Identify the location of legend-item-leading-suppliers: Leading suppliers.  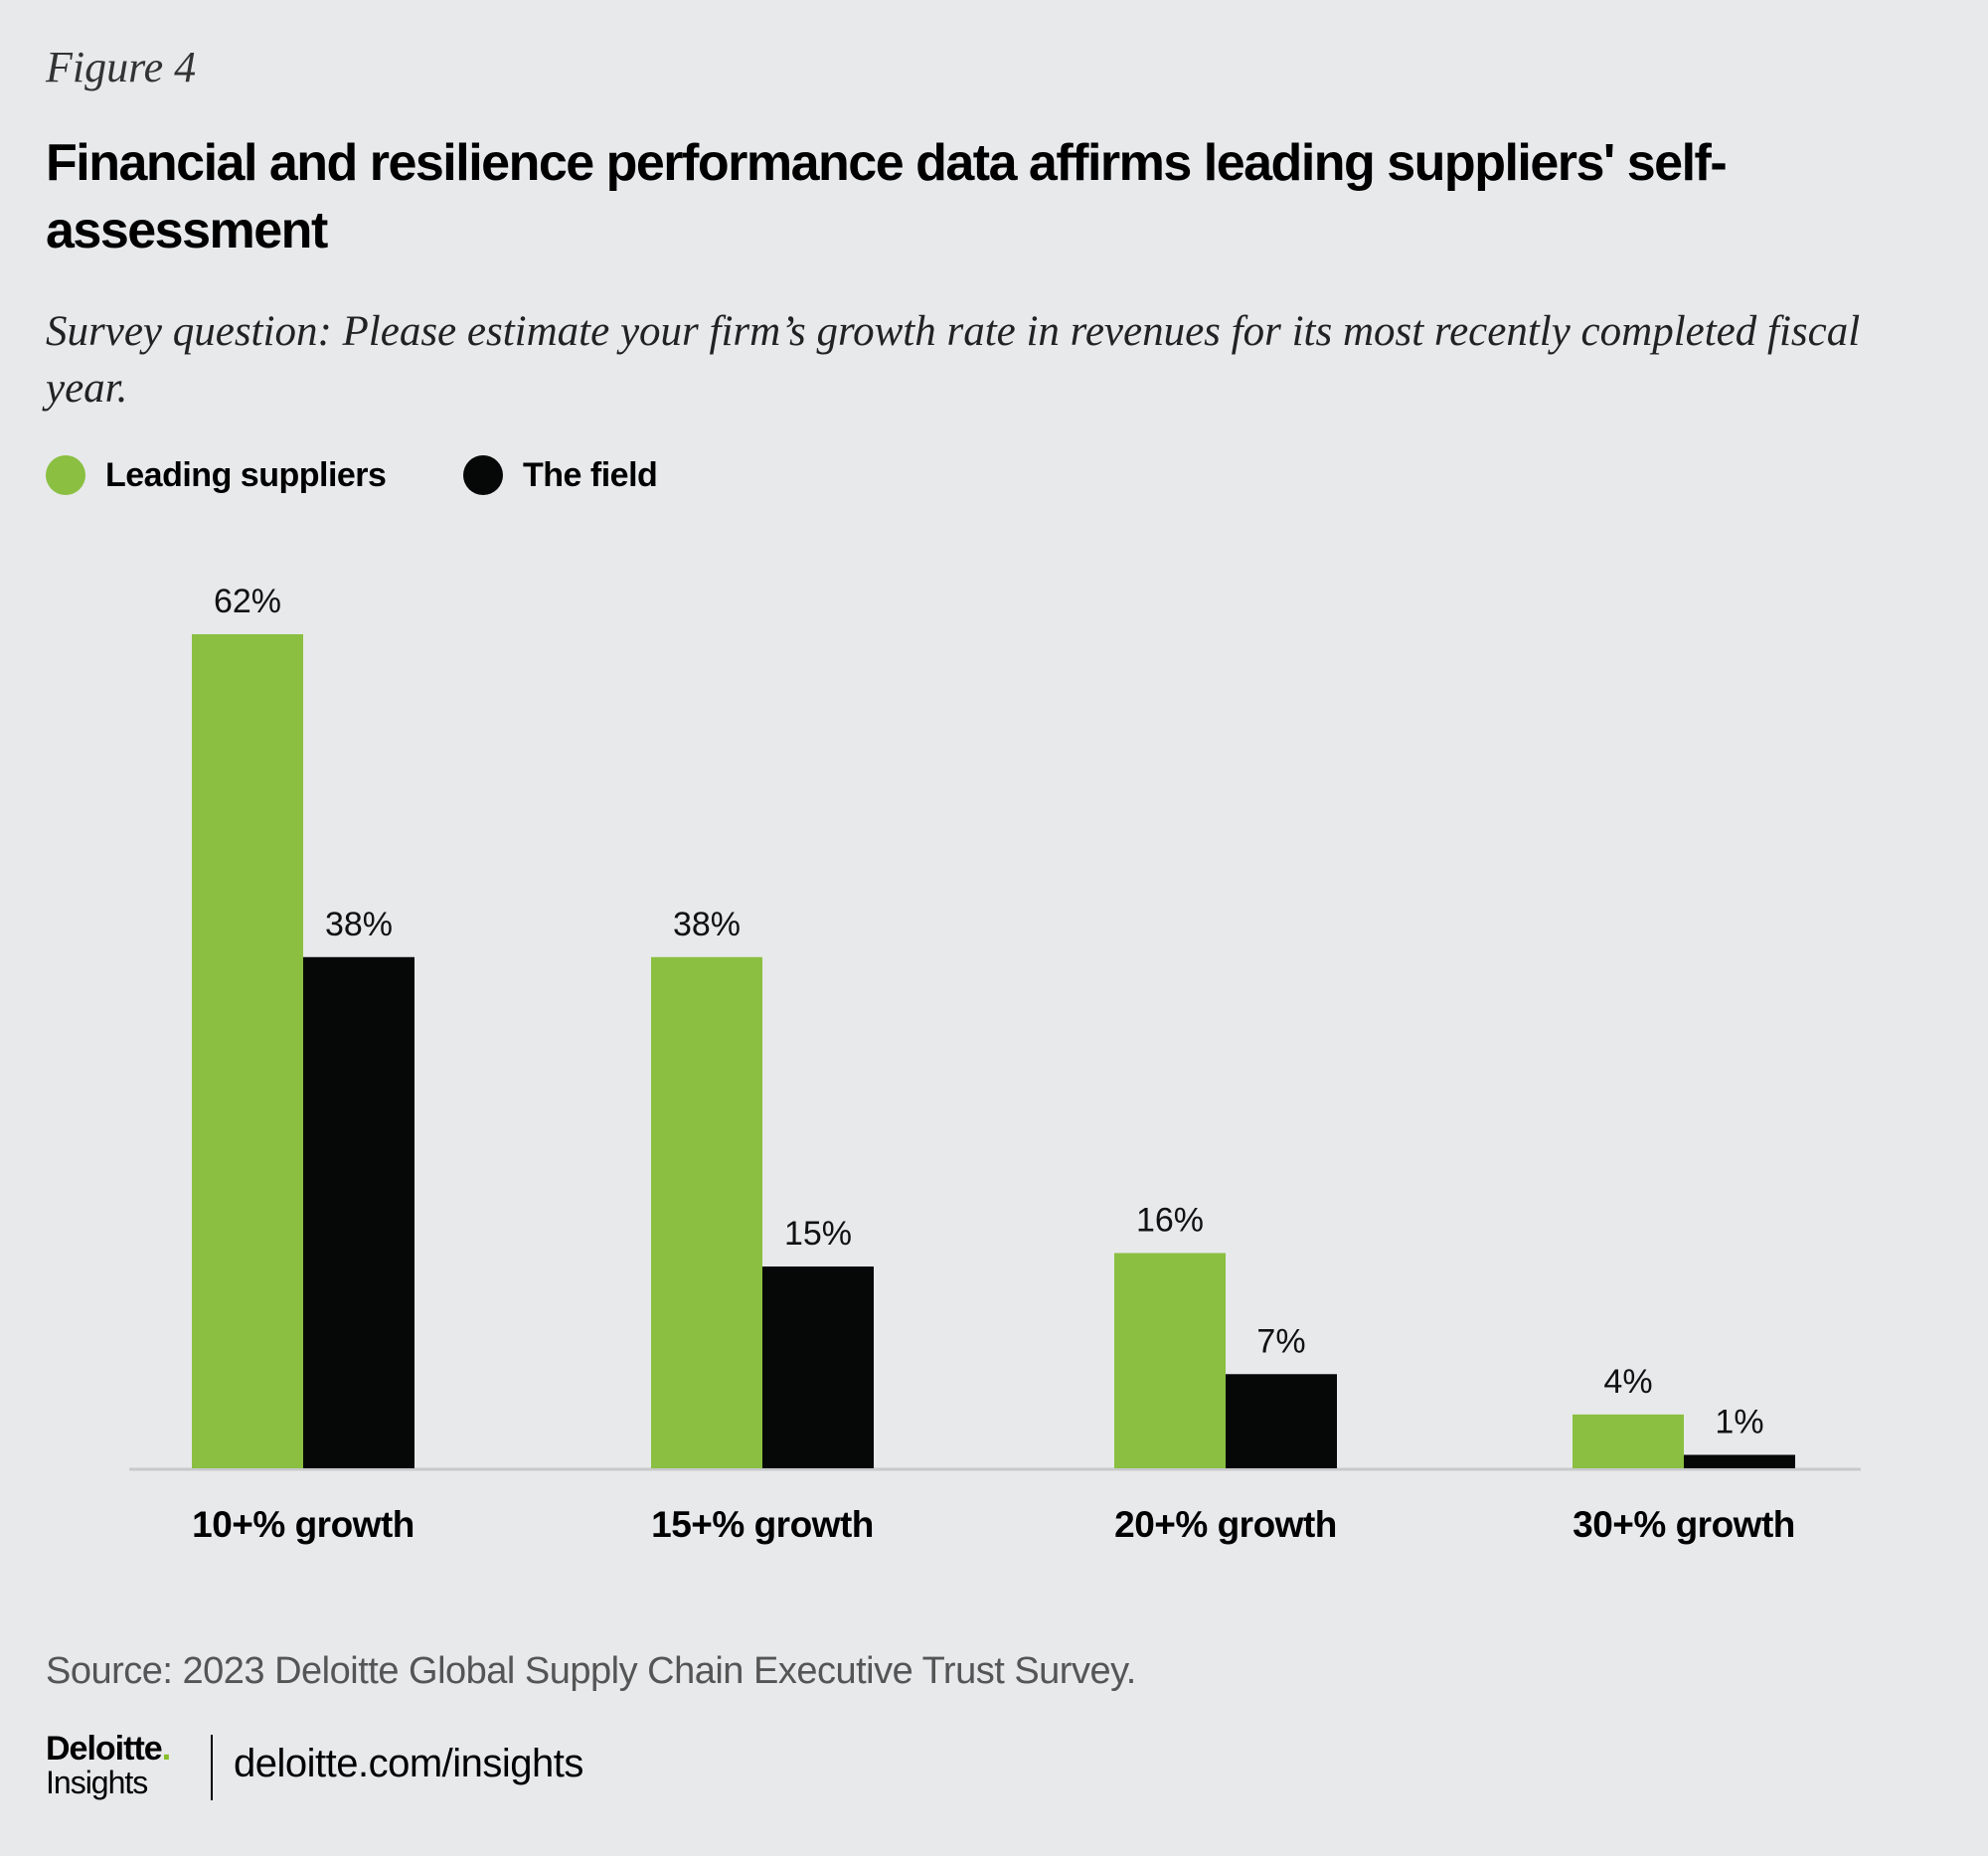
(216, 475).